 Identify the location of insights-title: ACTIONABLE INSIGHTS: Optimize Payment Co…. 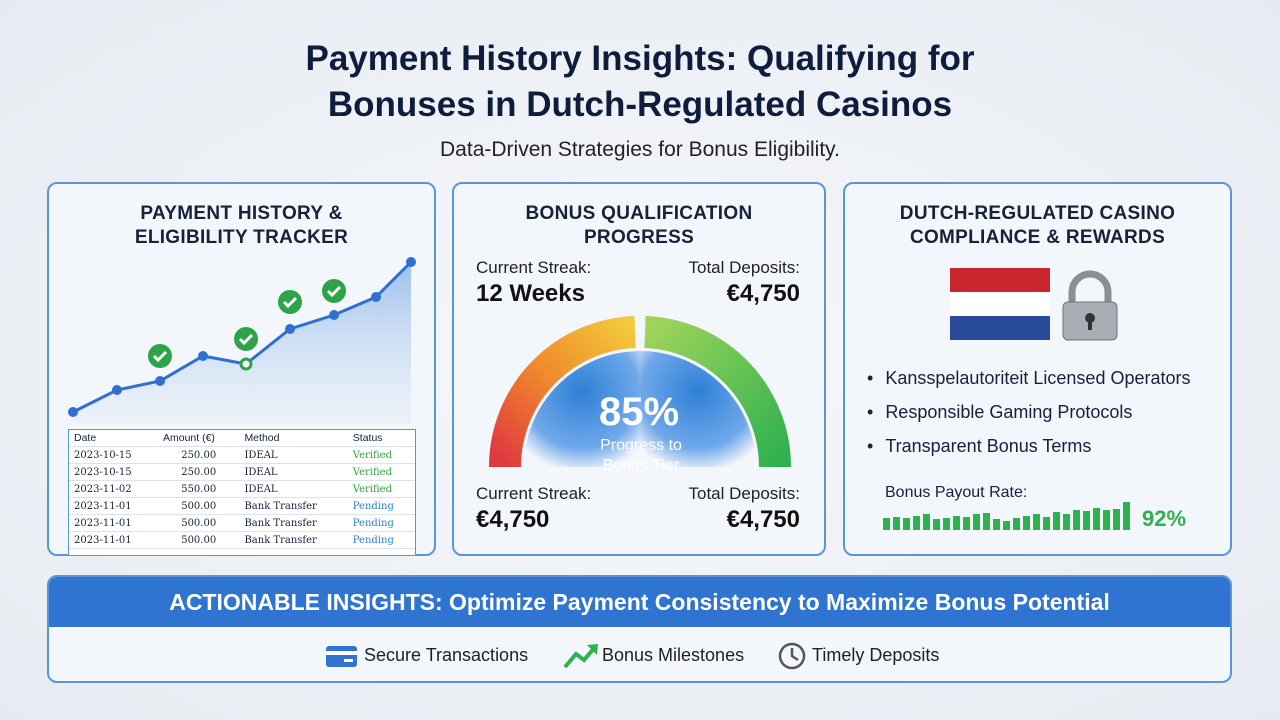
(639, 602).